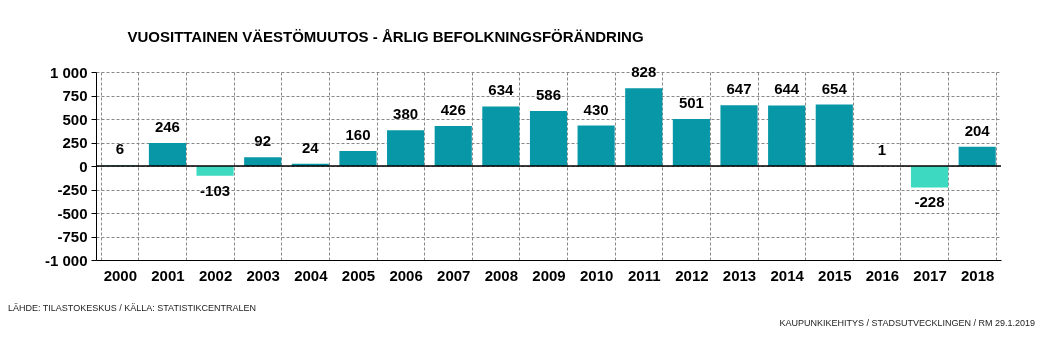  I want to click on x-tick-label: 2008, so click(501, 275).